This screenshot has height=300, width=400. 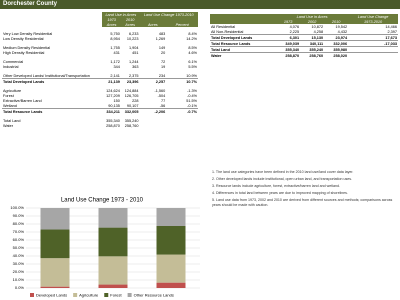 What do you see at coordinates (304, 26) in the screenshot?
I see `table-row: All Residential 4,076 10,872 19,542 14,466` at bounding box center [304, 26].